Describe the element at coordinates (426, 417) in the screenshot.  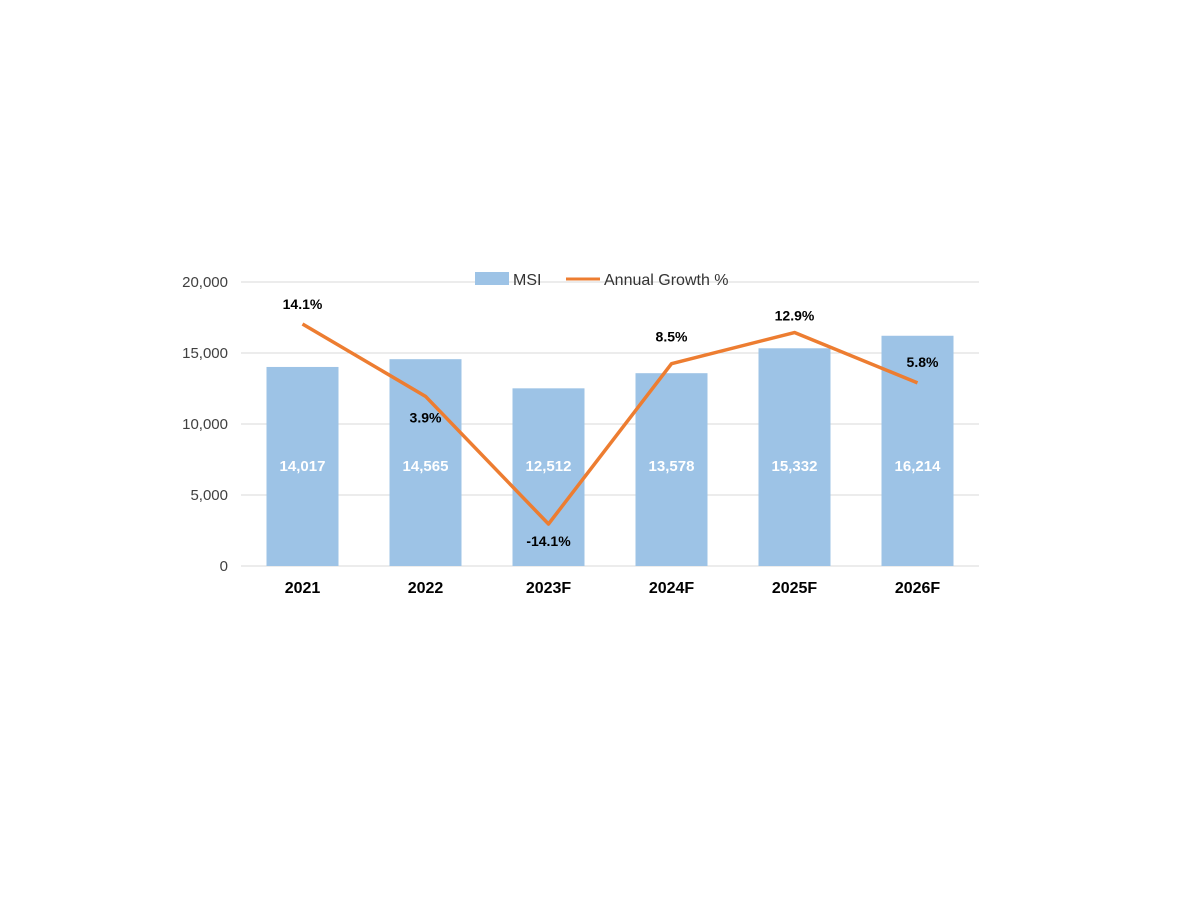
I see `growth-value-label: 3.9%` at that location.